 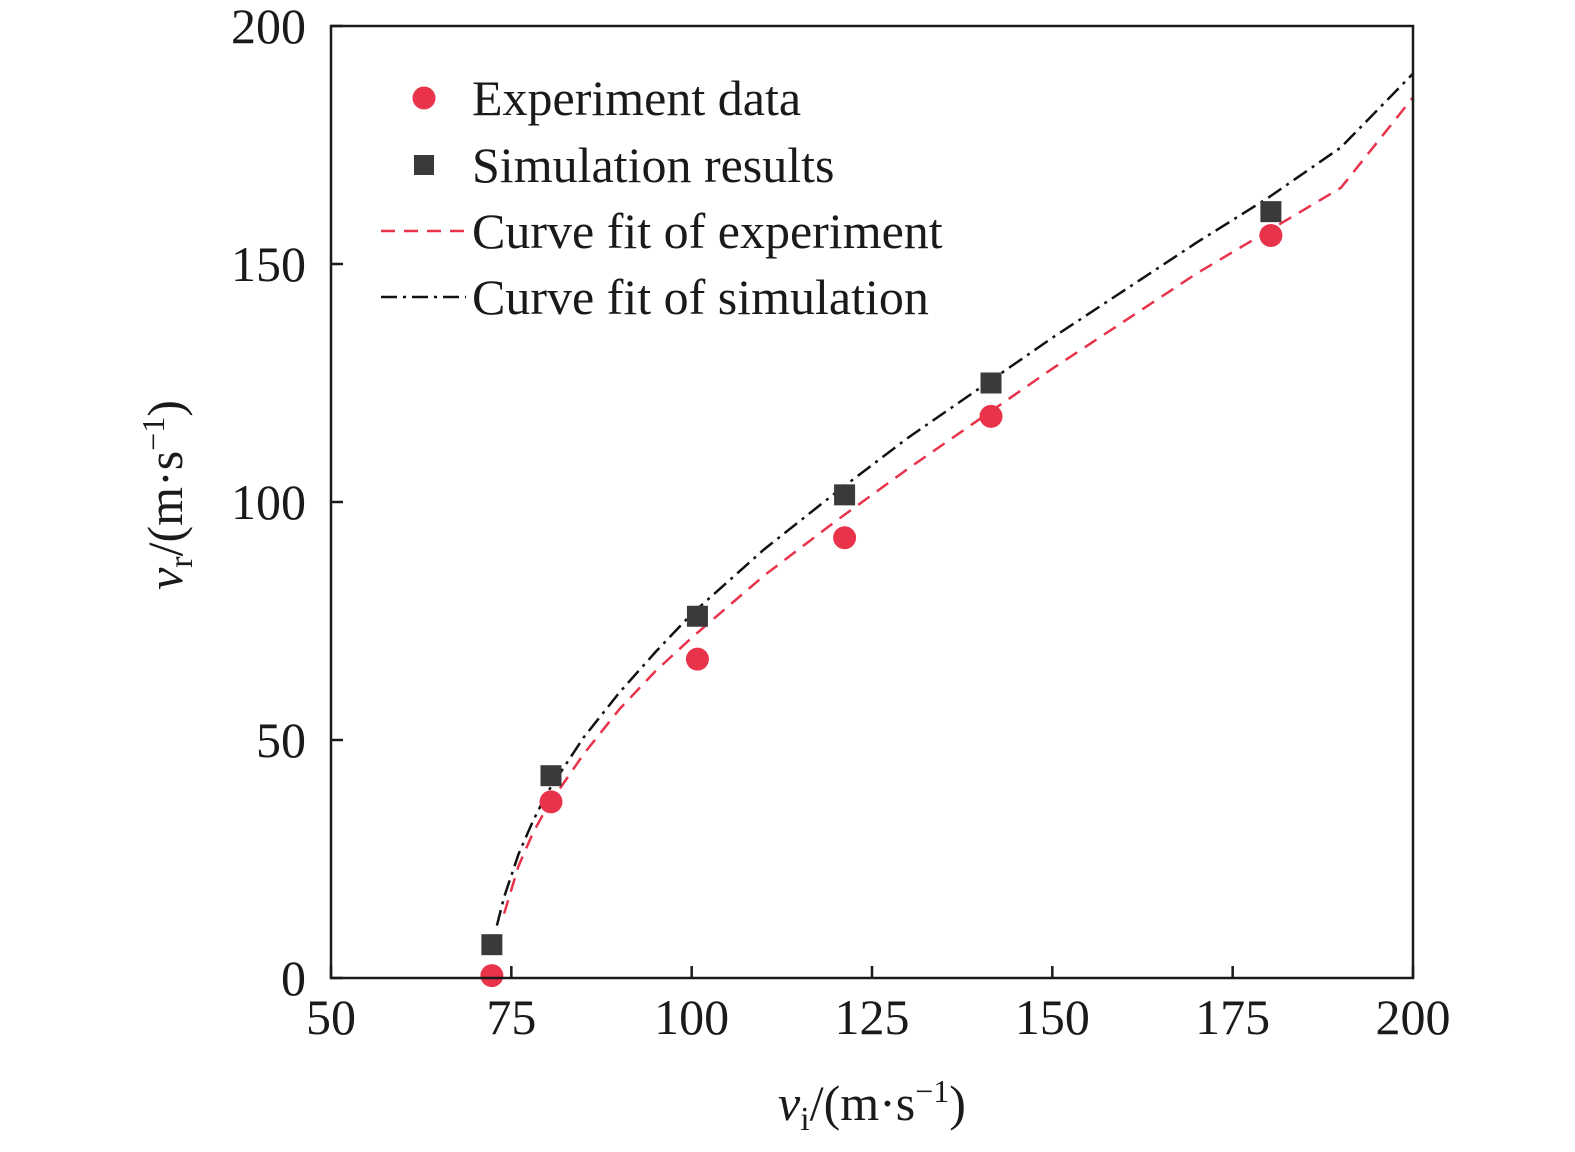 What do you see at coordinates (331, 1017) in the screenshot?
I see `x-tick-label: 50` at bounding box center [331, 1017].